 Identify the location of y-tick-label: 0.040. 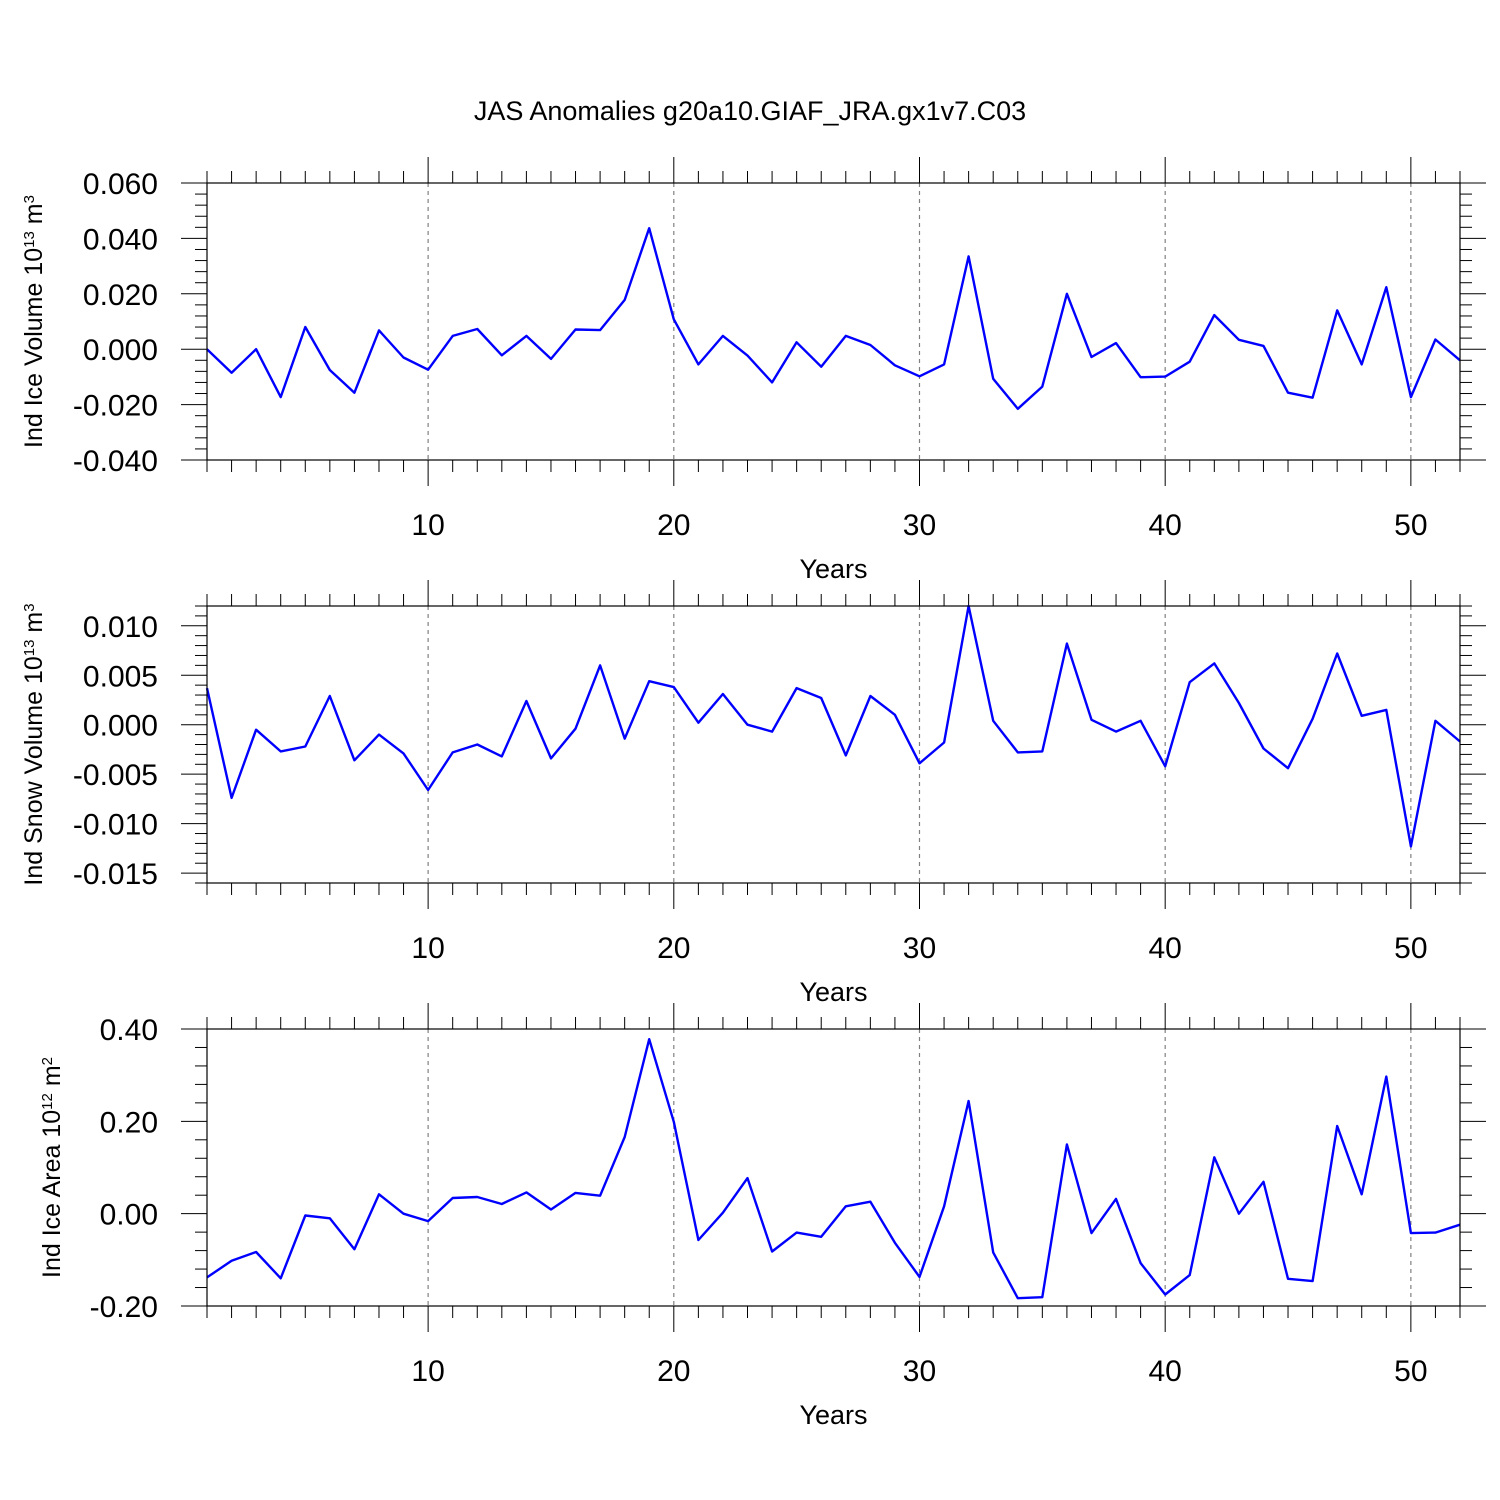
(120, 239).